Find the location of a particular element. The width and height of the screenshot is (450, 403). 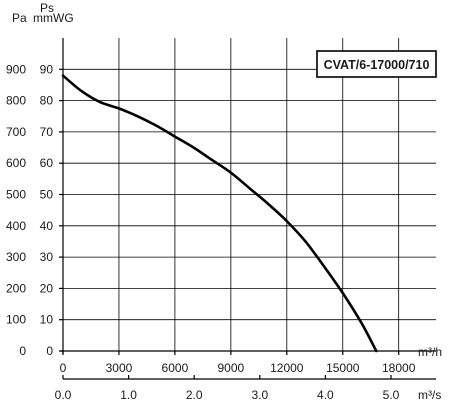

y-tick-label-pa: 200 is located at coordinates (16, 288).